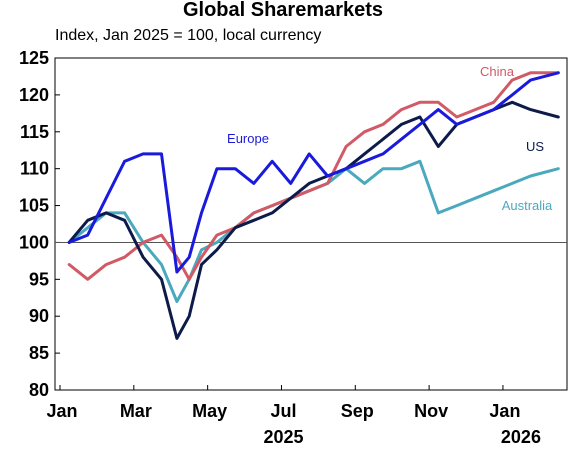 The image size is (580, 449). Describe the element at coordinates (431, 411) in the screenshot. I see `x-tick-label-5: Nov` at that location.